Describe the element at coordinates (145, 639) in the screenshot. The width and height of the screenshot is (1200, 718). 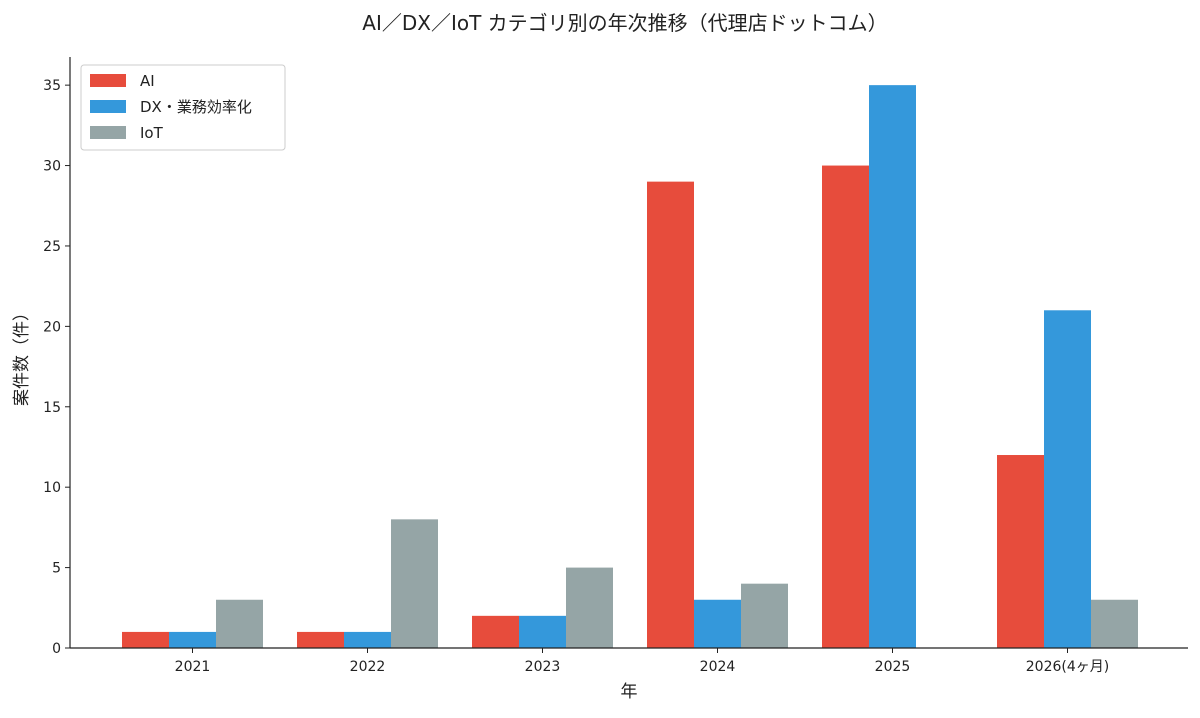
I see `bar-AI-2021` at that location.